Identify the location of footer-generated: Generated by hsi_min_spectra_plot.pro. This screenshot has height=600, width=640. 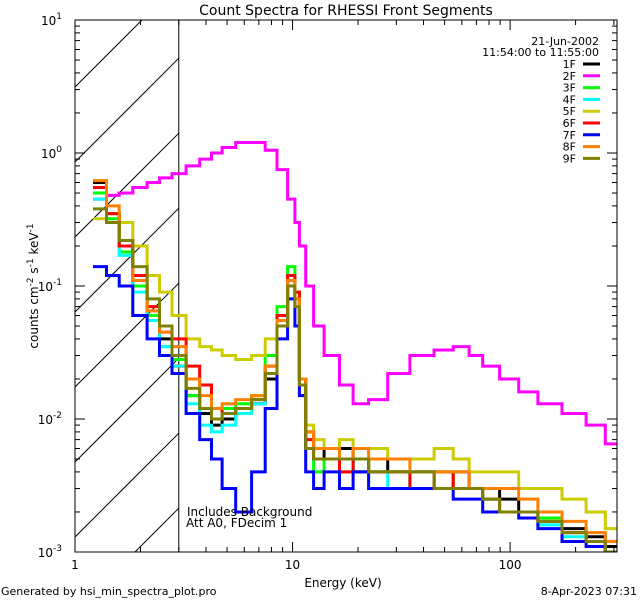
(109, 591).